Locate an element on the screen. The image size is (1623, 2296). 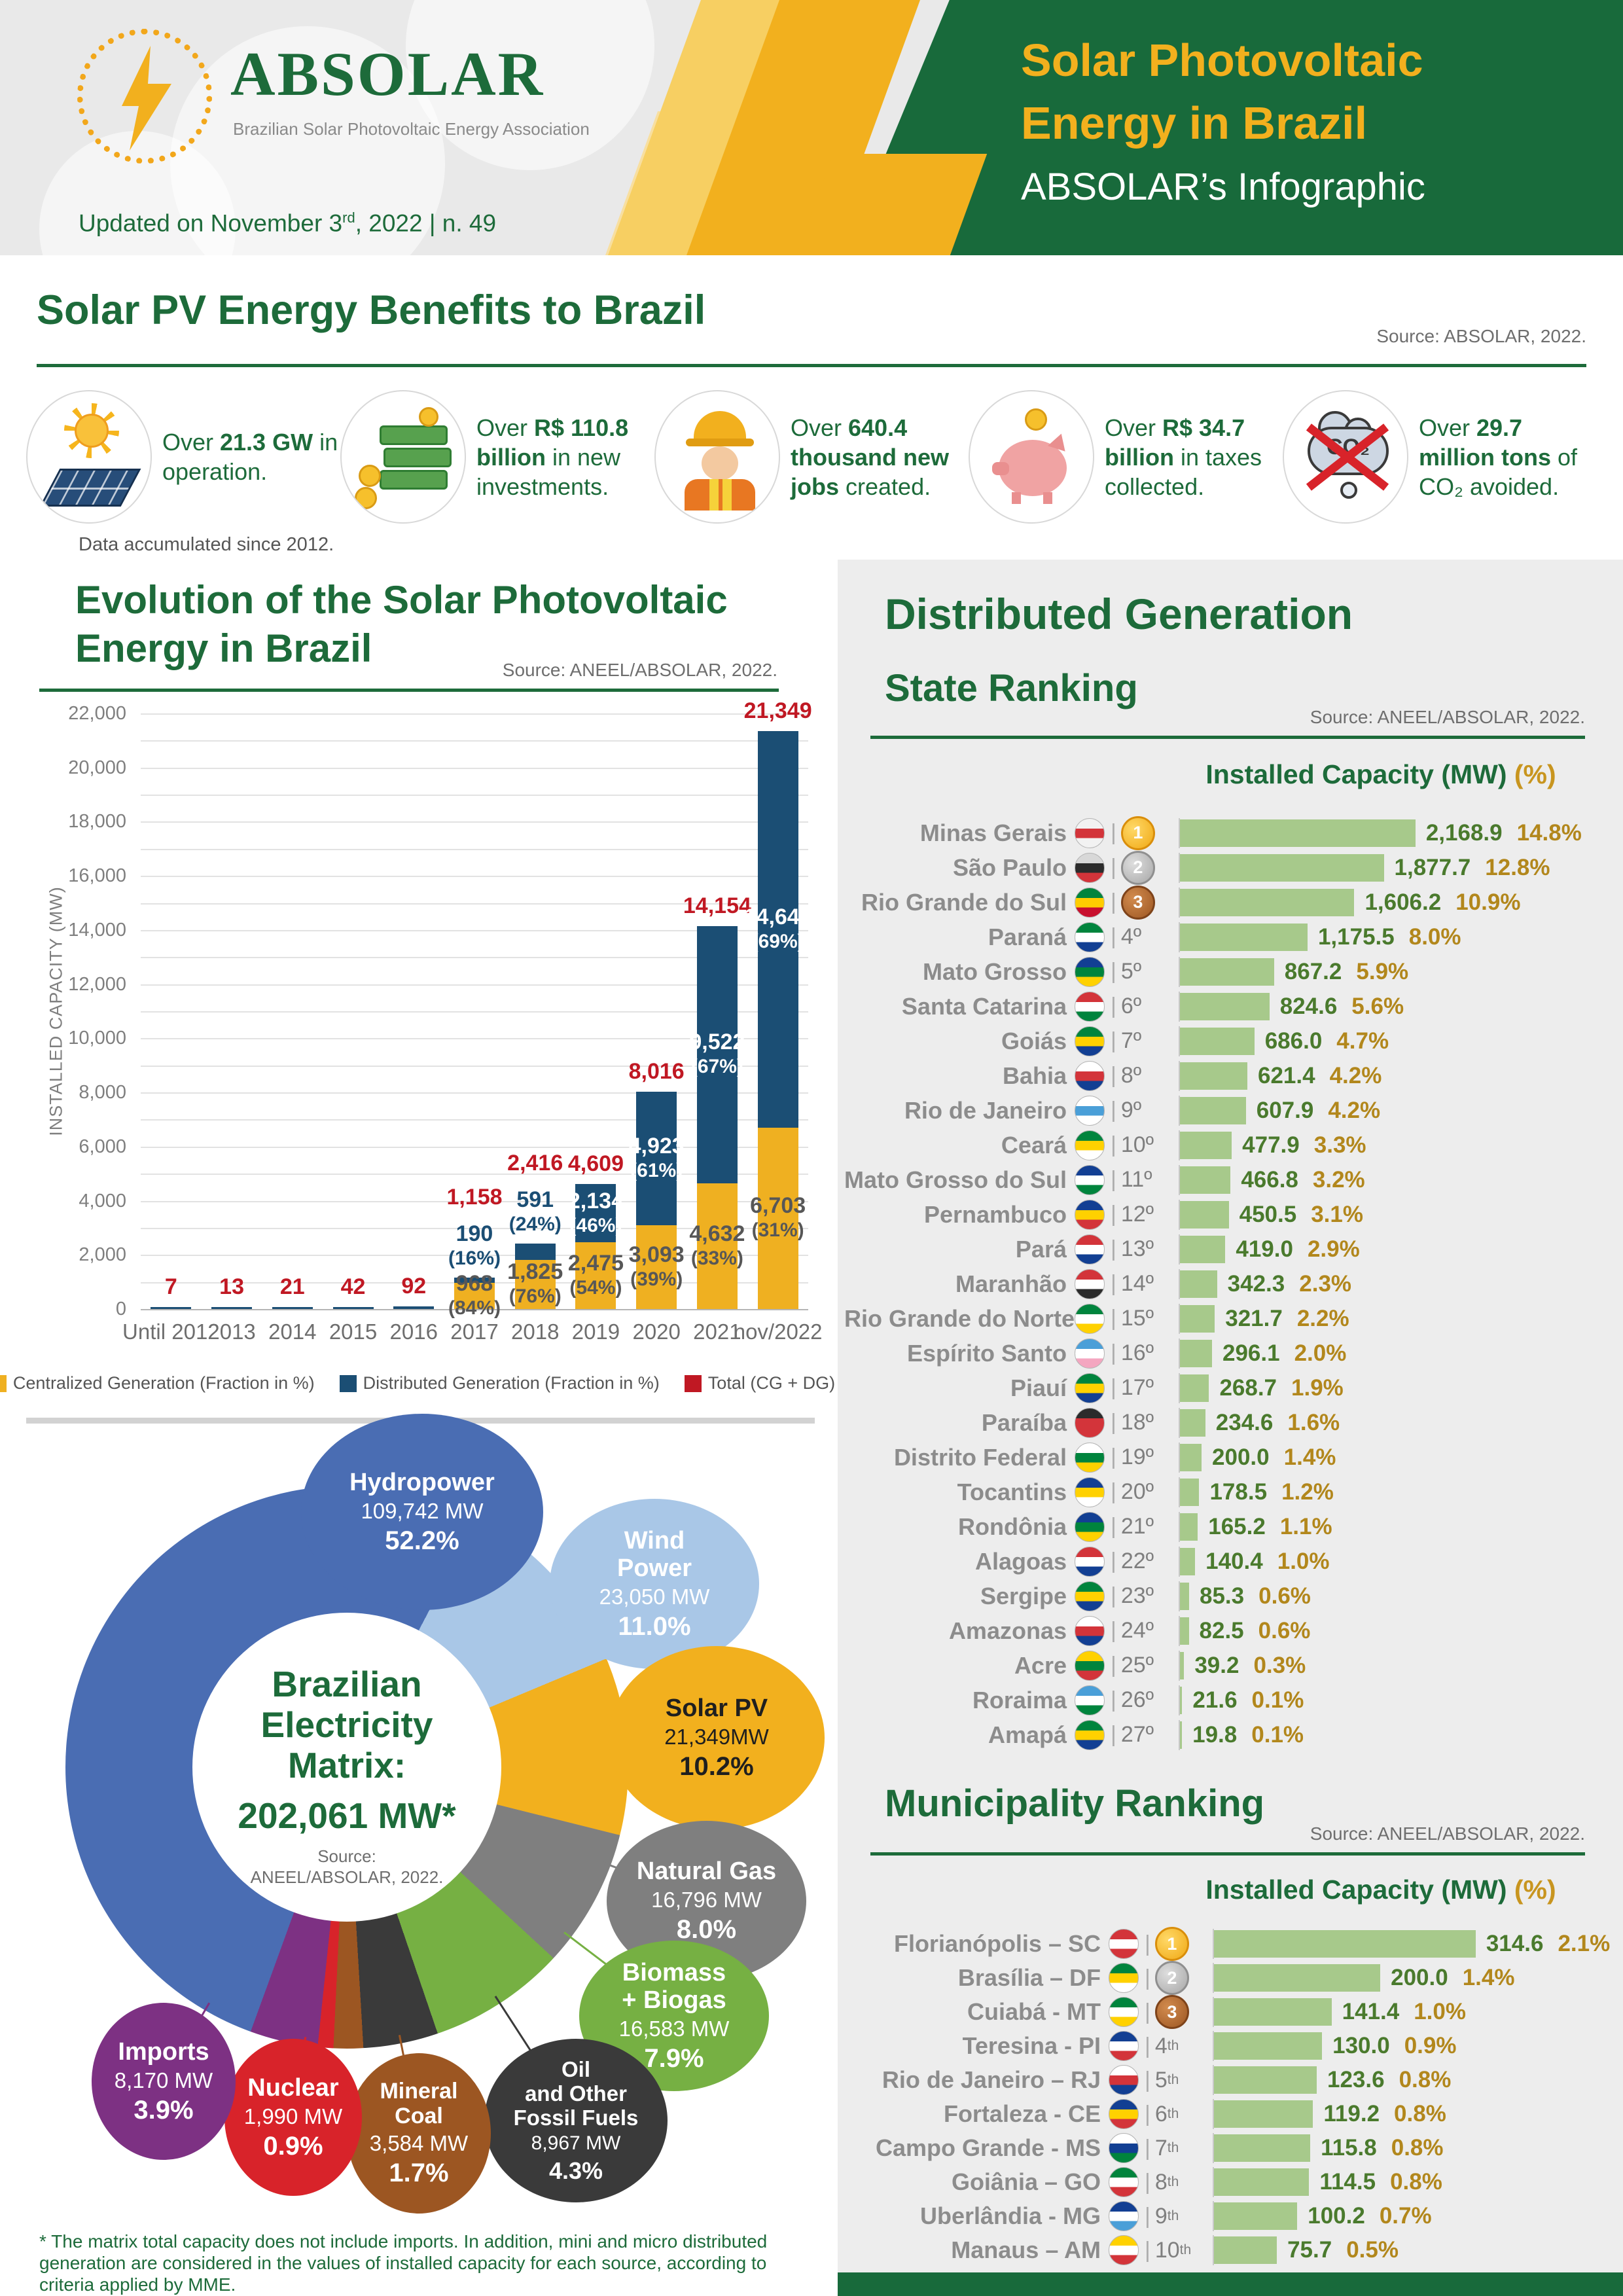
total-label: 21 is located at coordinates (292, 1286).